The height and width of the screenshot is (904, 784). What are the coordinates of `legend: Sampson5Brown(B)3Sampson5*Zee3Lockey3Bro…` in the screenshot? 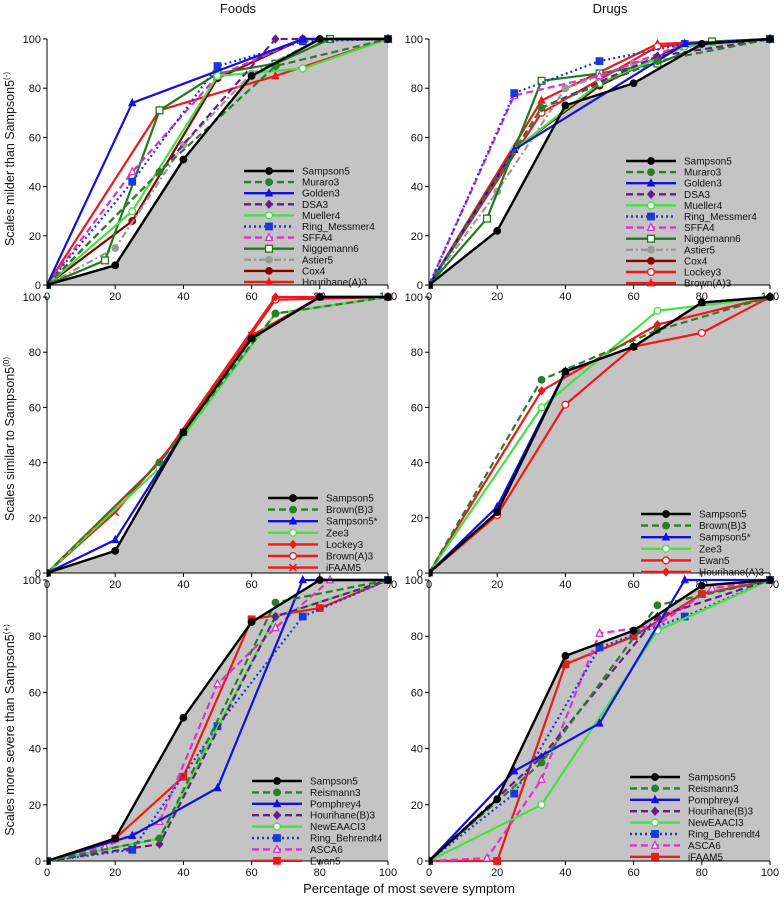 It's located at (323, 534).